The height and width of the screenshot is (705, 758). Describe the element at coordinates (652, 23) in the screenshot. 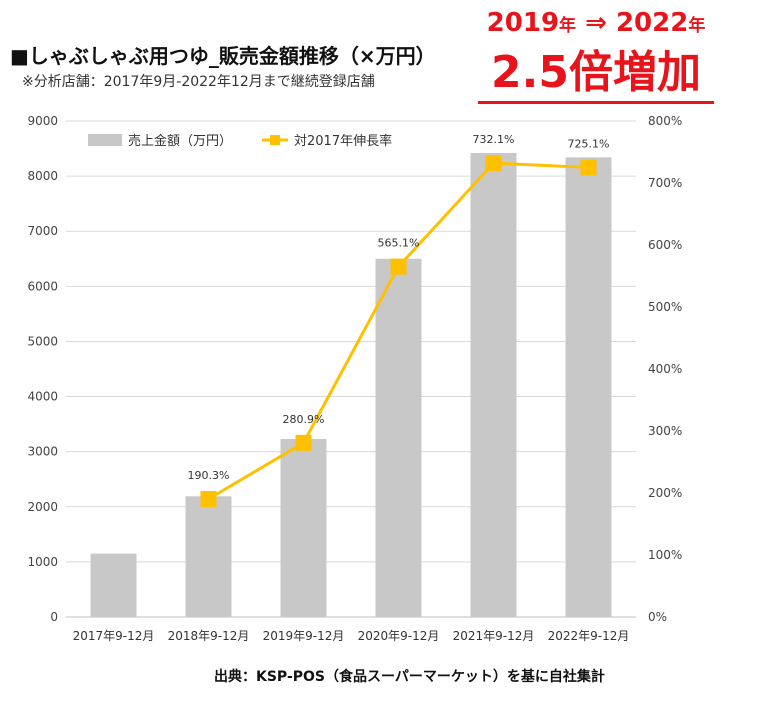

I see `headline-to-year: 2022` at that location.